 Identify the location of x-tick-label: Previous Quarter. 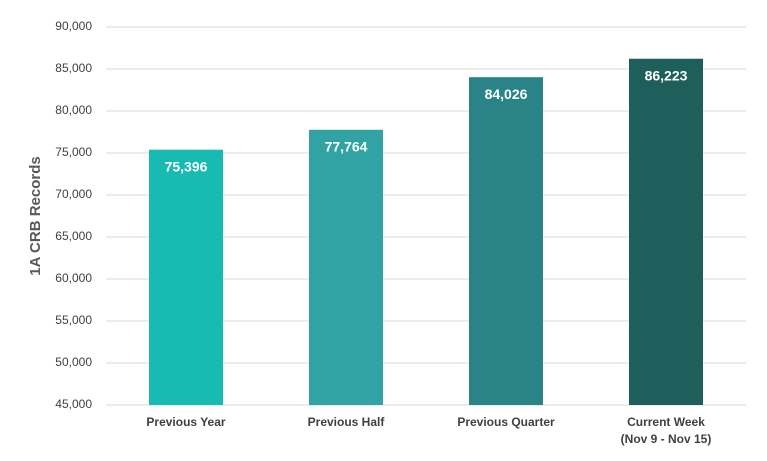
(506, 422).